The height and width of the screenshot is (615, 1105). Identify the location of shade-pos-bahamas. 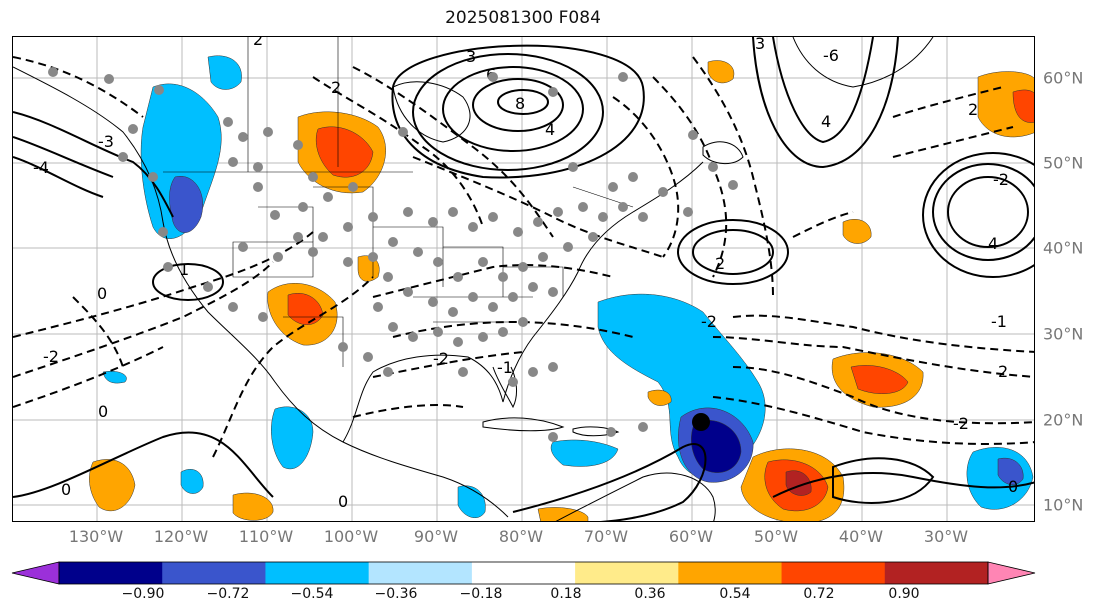
(659, 397).